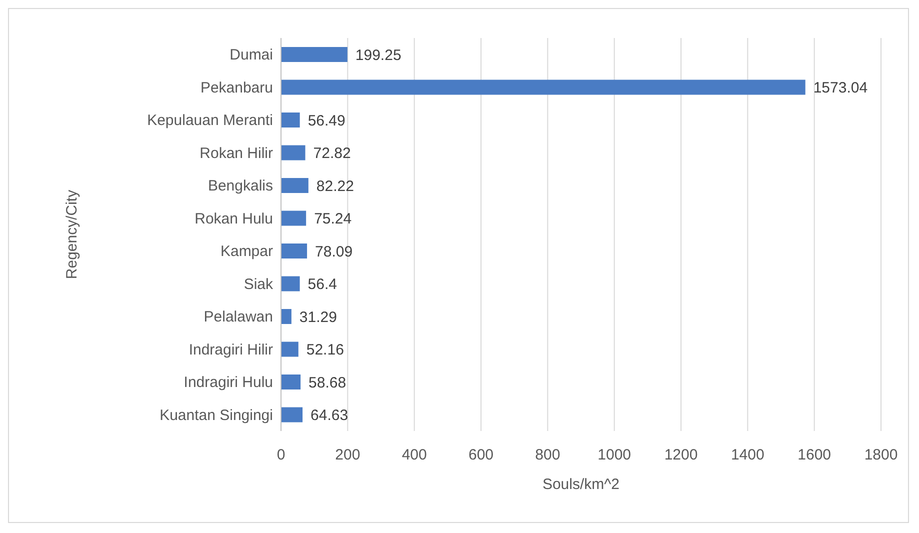  I want to click on y-tick-label: Pekanbaru, so click(236, 87).